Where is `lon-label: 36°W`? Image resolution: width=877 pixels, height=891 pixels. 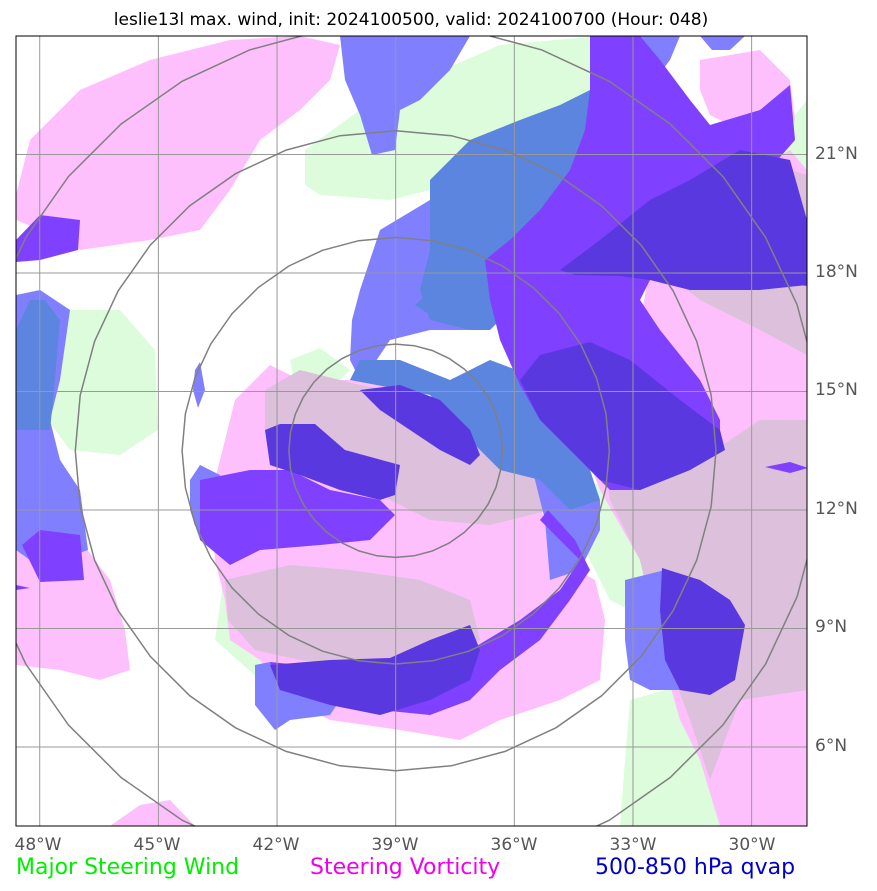
lon-label: 36°W is located at coordinates (514, 845).